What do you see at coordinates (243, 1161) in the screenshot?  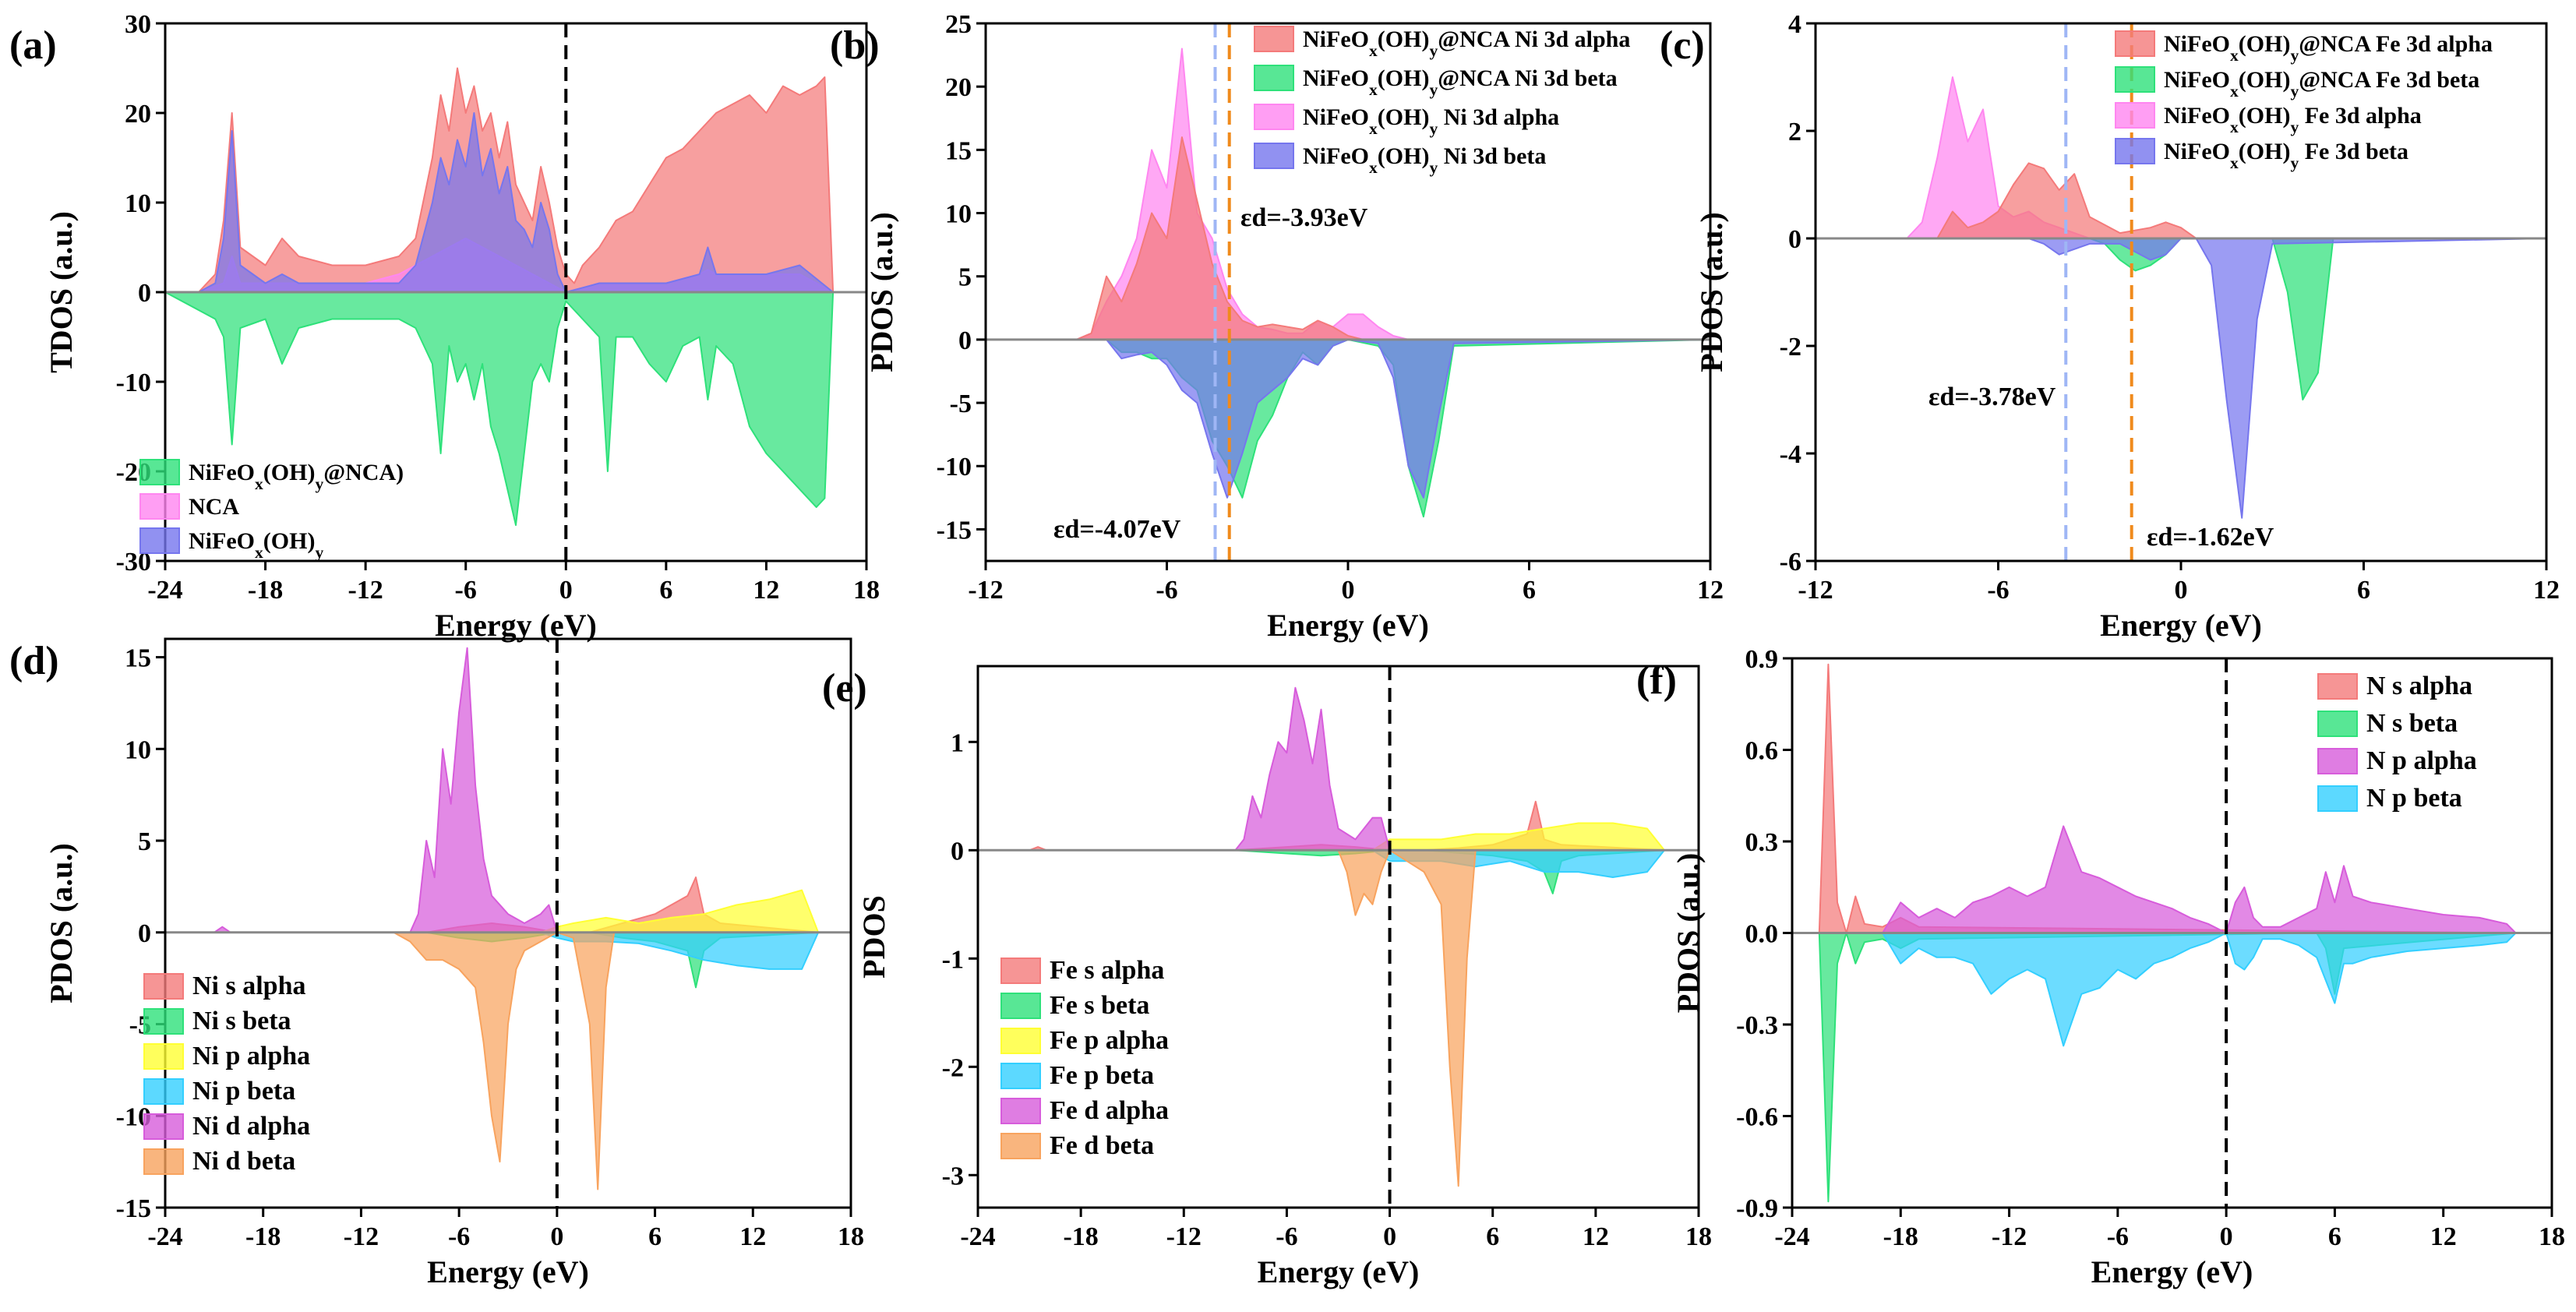 I see `legend-label: Ni d beta` at bounding box center [243, 1161].